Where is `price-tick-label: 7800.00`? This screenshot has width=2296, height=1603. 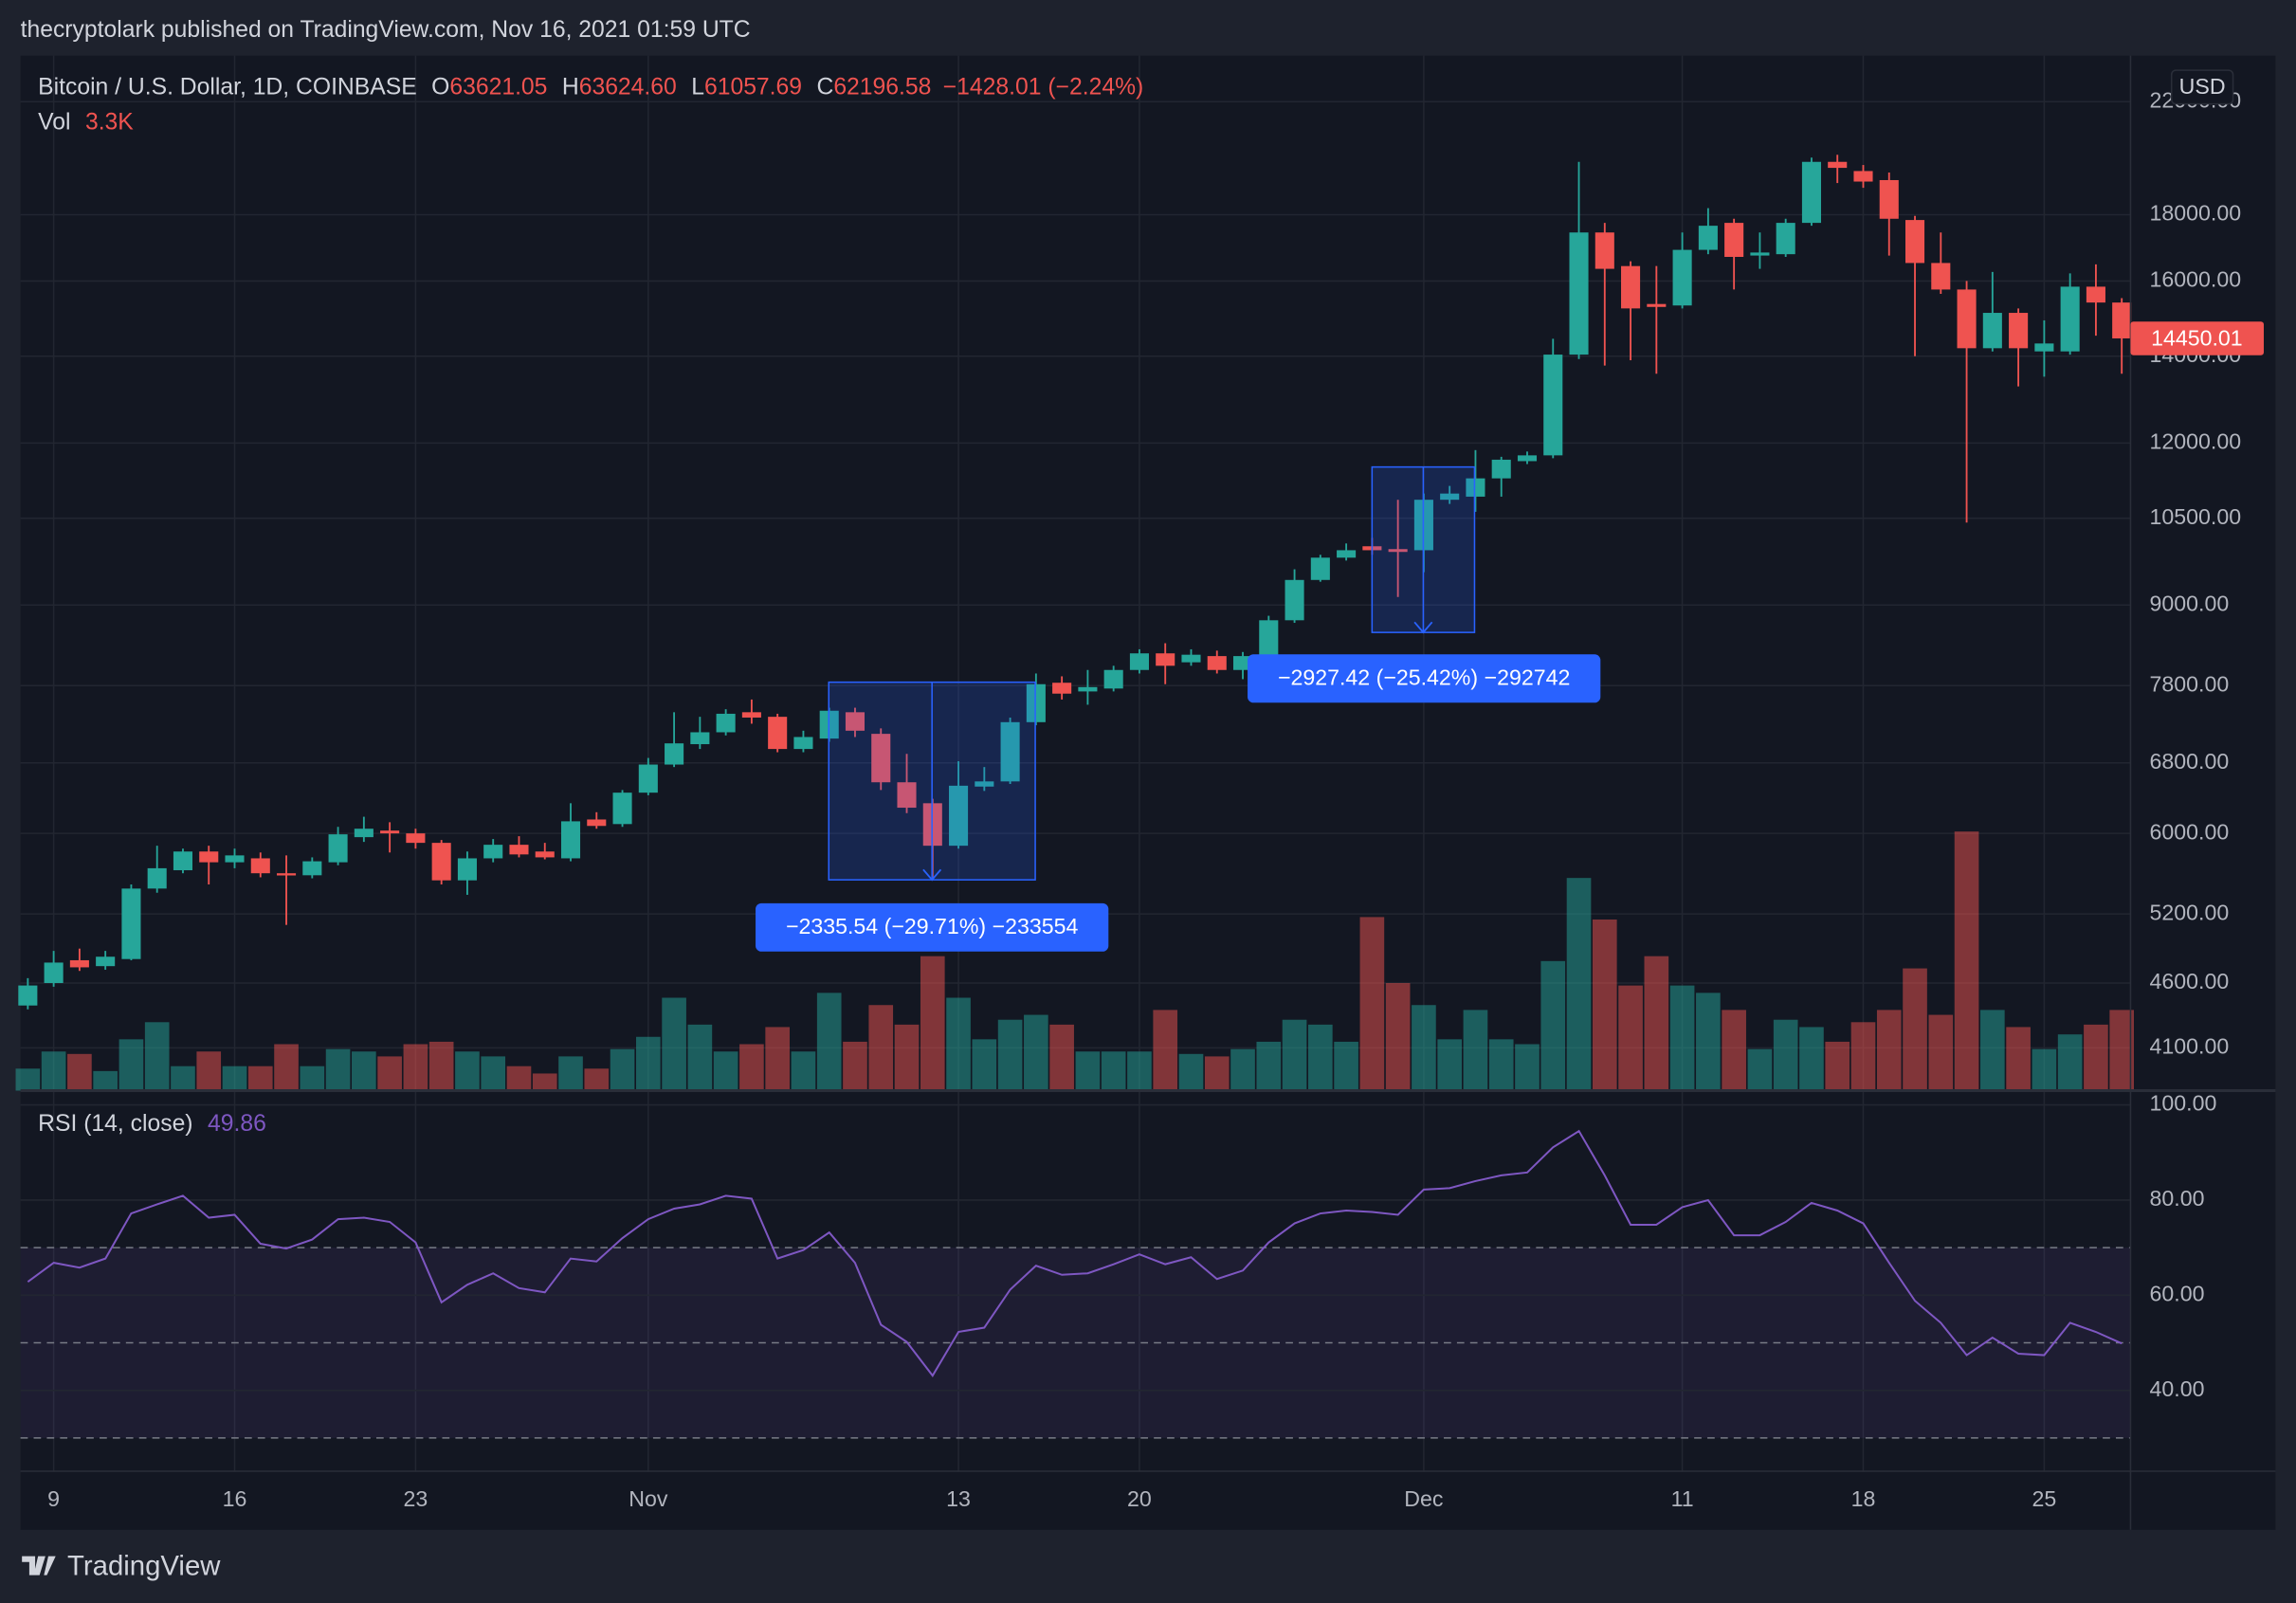
price-tick-label: 7800.00 is located at coordinates (2190, 684).